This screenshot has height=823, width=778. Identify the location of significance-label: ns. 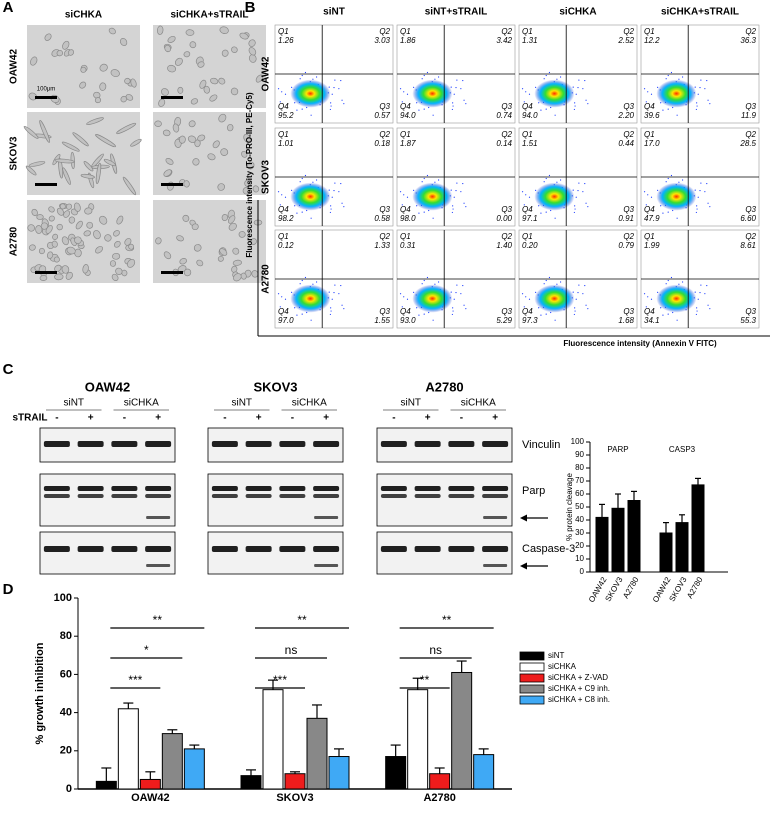
(291, 650).